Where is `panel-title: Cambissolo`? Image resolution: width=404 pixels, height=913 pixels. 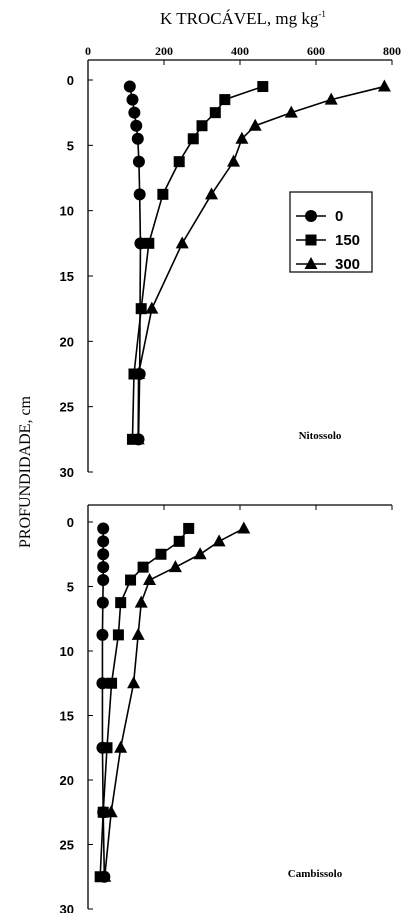
panel-title: Cambissolo is located at coordinates (315, 874).